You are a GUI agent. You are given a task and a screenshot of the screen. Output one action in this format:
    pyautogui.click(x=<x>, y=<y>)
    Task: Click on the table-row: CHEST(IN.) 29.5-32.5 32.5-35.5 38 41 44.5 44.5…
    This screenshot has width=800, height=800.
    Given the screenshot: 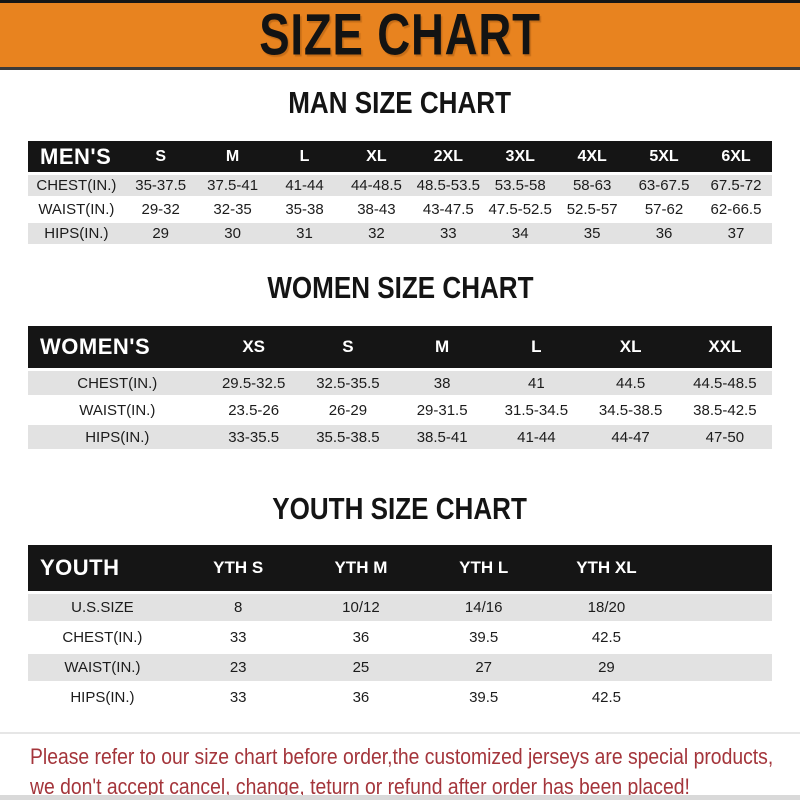 What is the action you would take?
    pyautogui.click(x=400, y=383)
    